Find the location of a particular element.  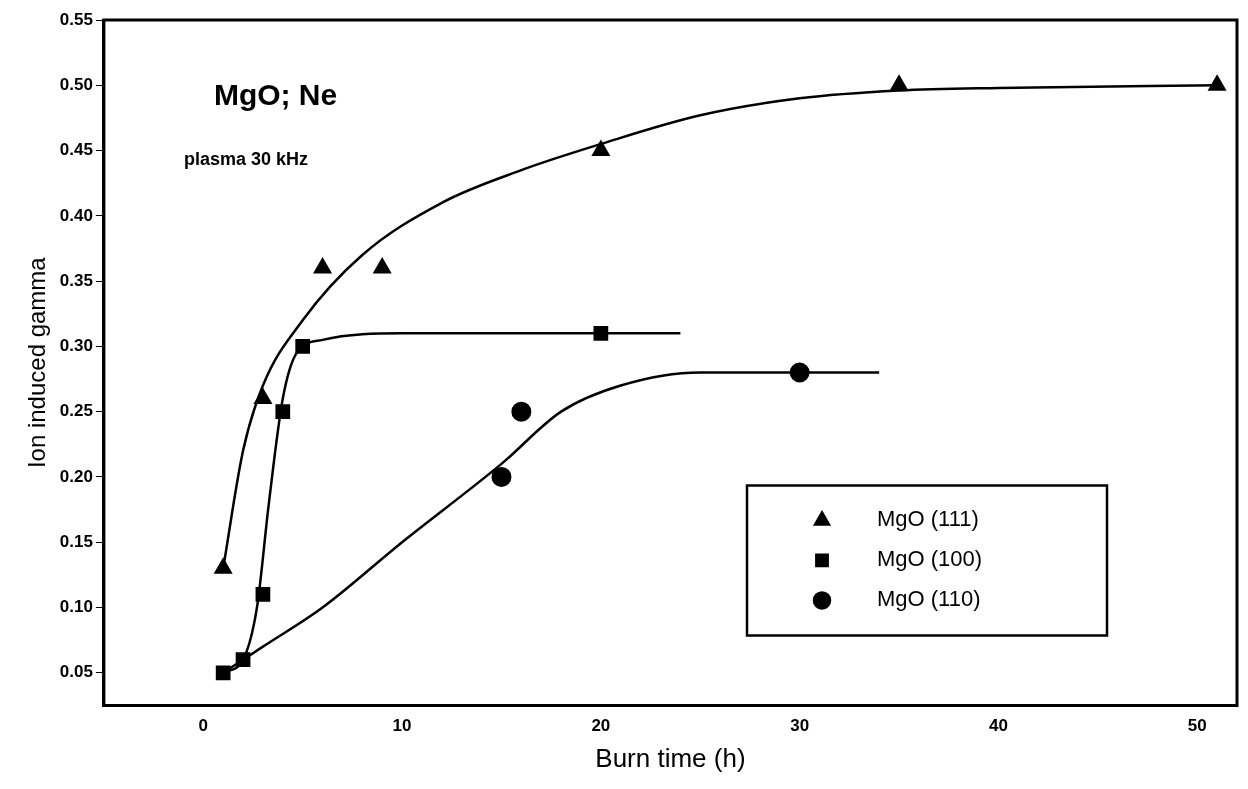

x-tick-label: 0 is located at coordinates (203, 726).